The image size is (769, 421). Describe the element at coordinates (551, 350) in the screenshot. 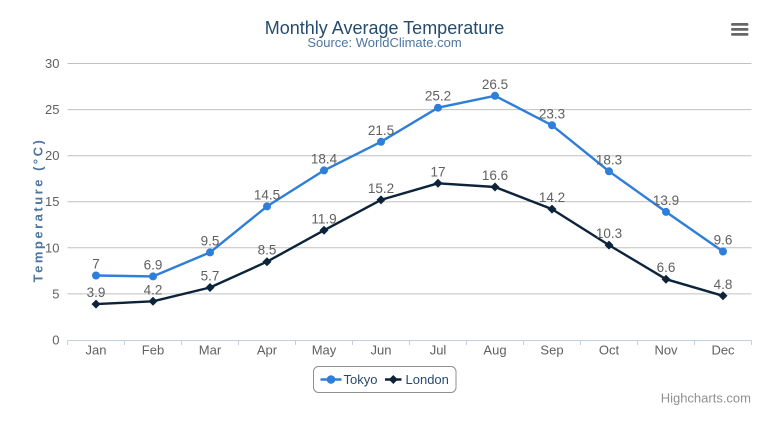

I see `svg-text: Sep` at that location.